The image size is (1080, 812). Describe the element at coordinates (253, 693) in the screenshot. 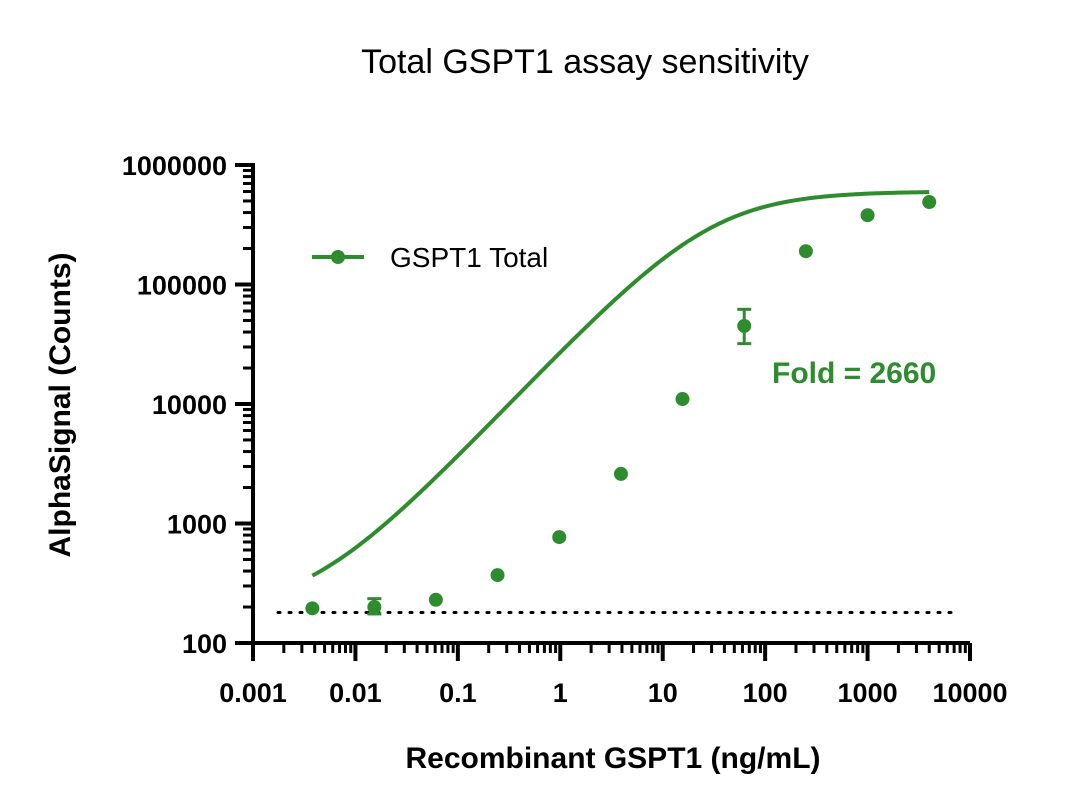

I see `x-tick-label: 0.001` at that location.